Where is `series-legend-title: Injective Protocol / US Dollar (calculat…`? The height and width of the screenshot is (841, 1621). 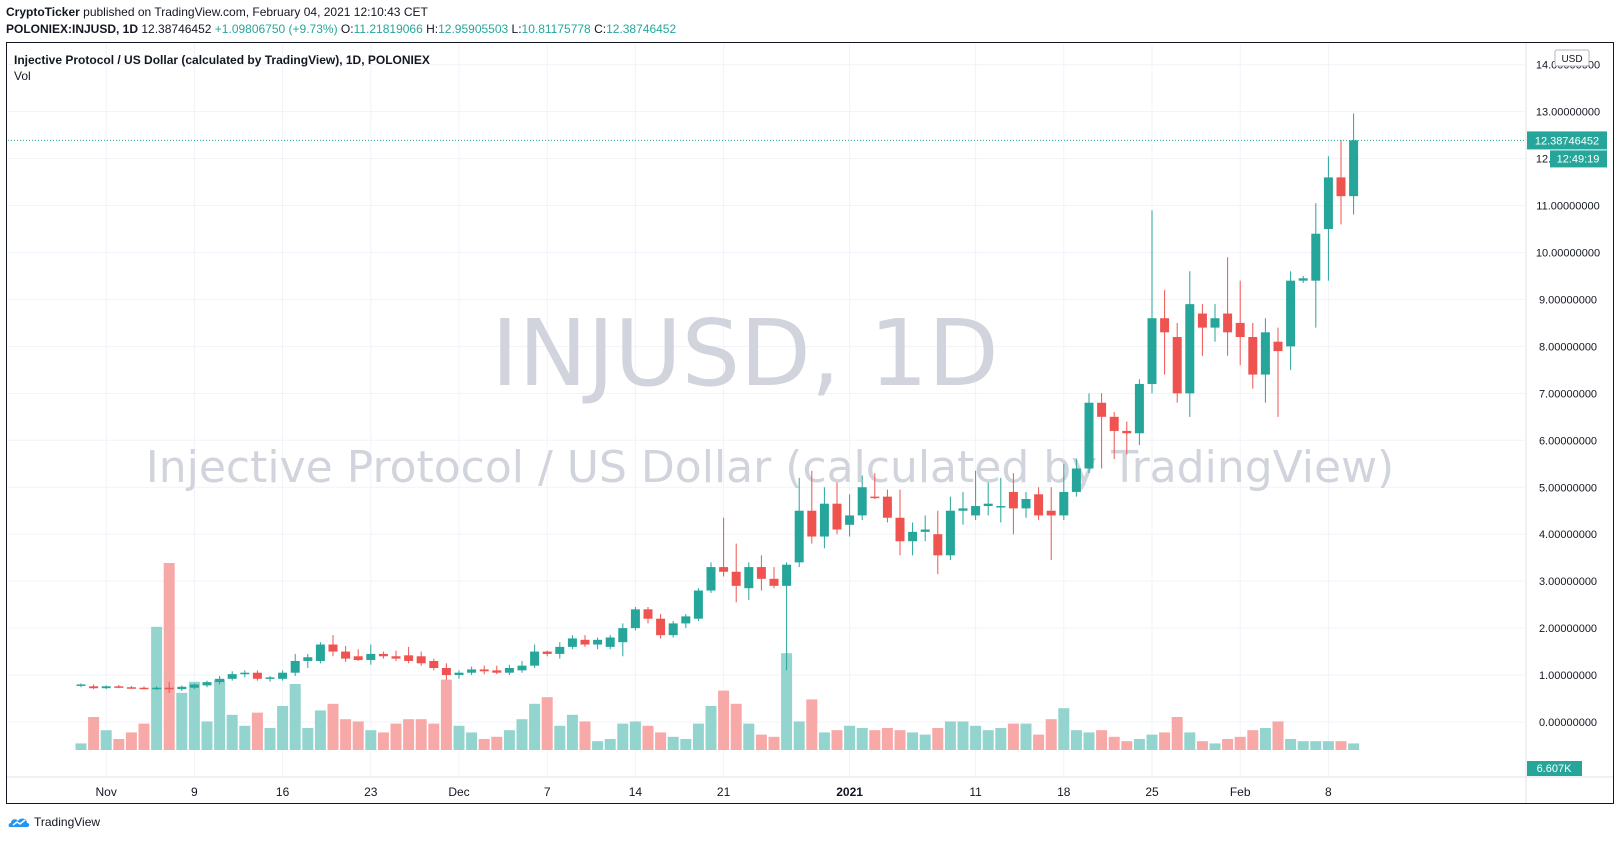
series-legend-title: Injective Protocol / US Dollar (calculat… is located at coordinates (222, 60).